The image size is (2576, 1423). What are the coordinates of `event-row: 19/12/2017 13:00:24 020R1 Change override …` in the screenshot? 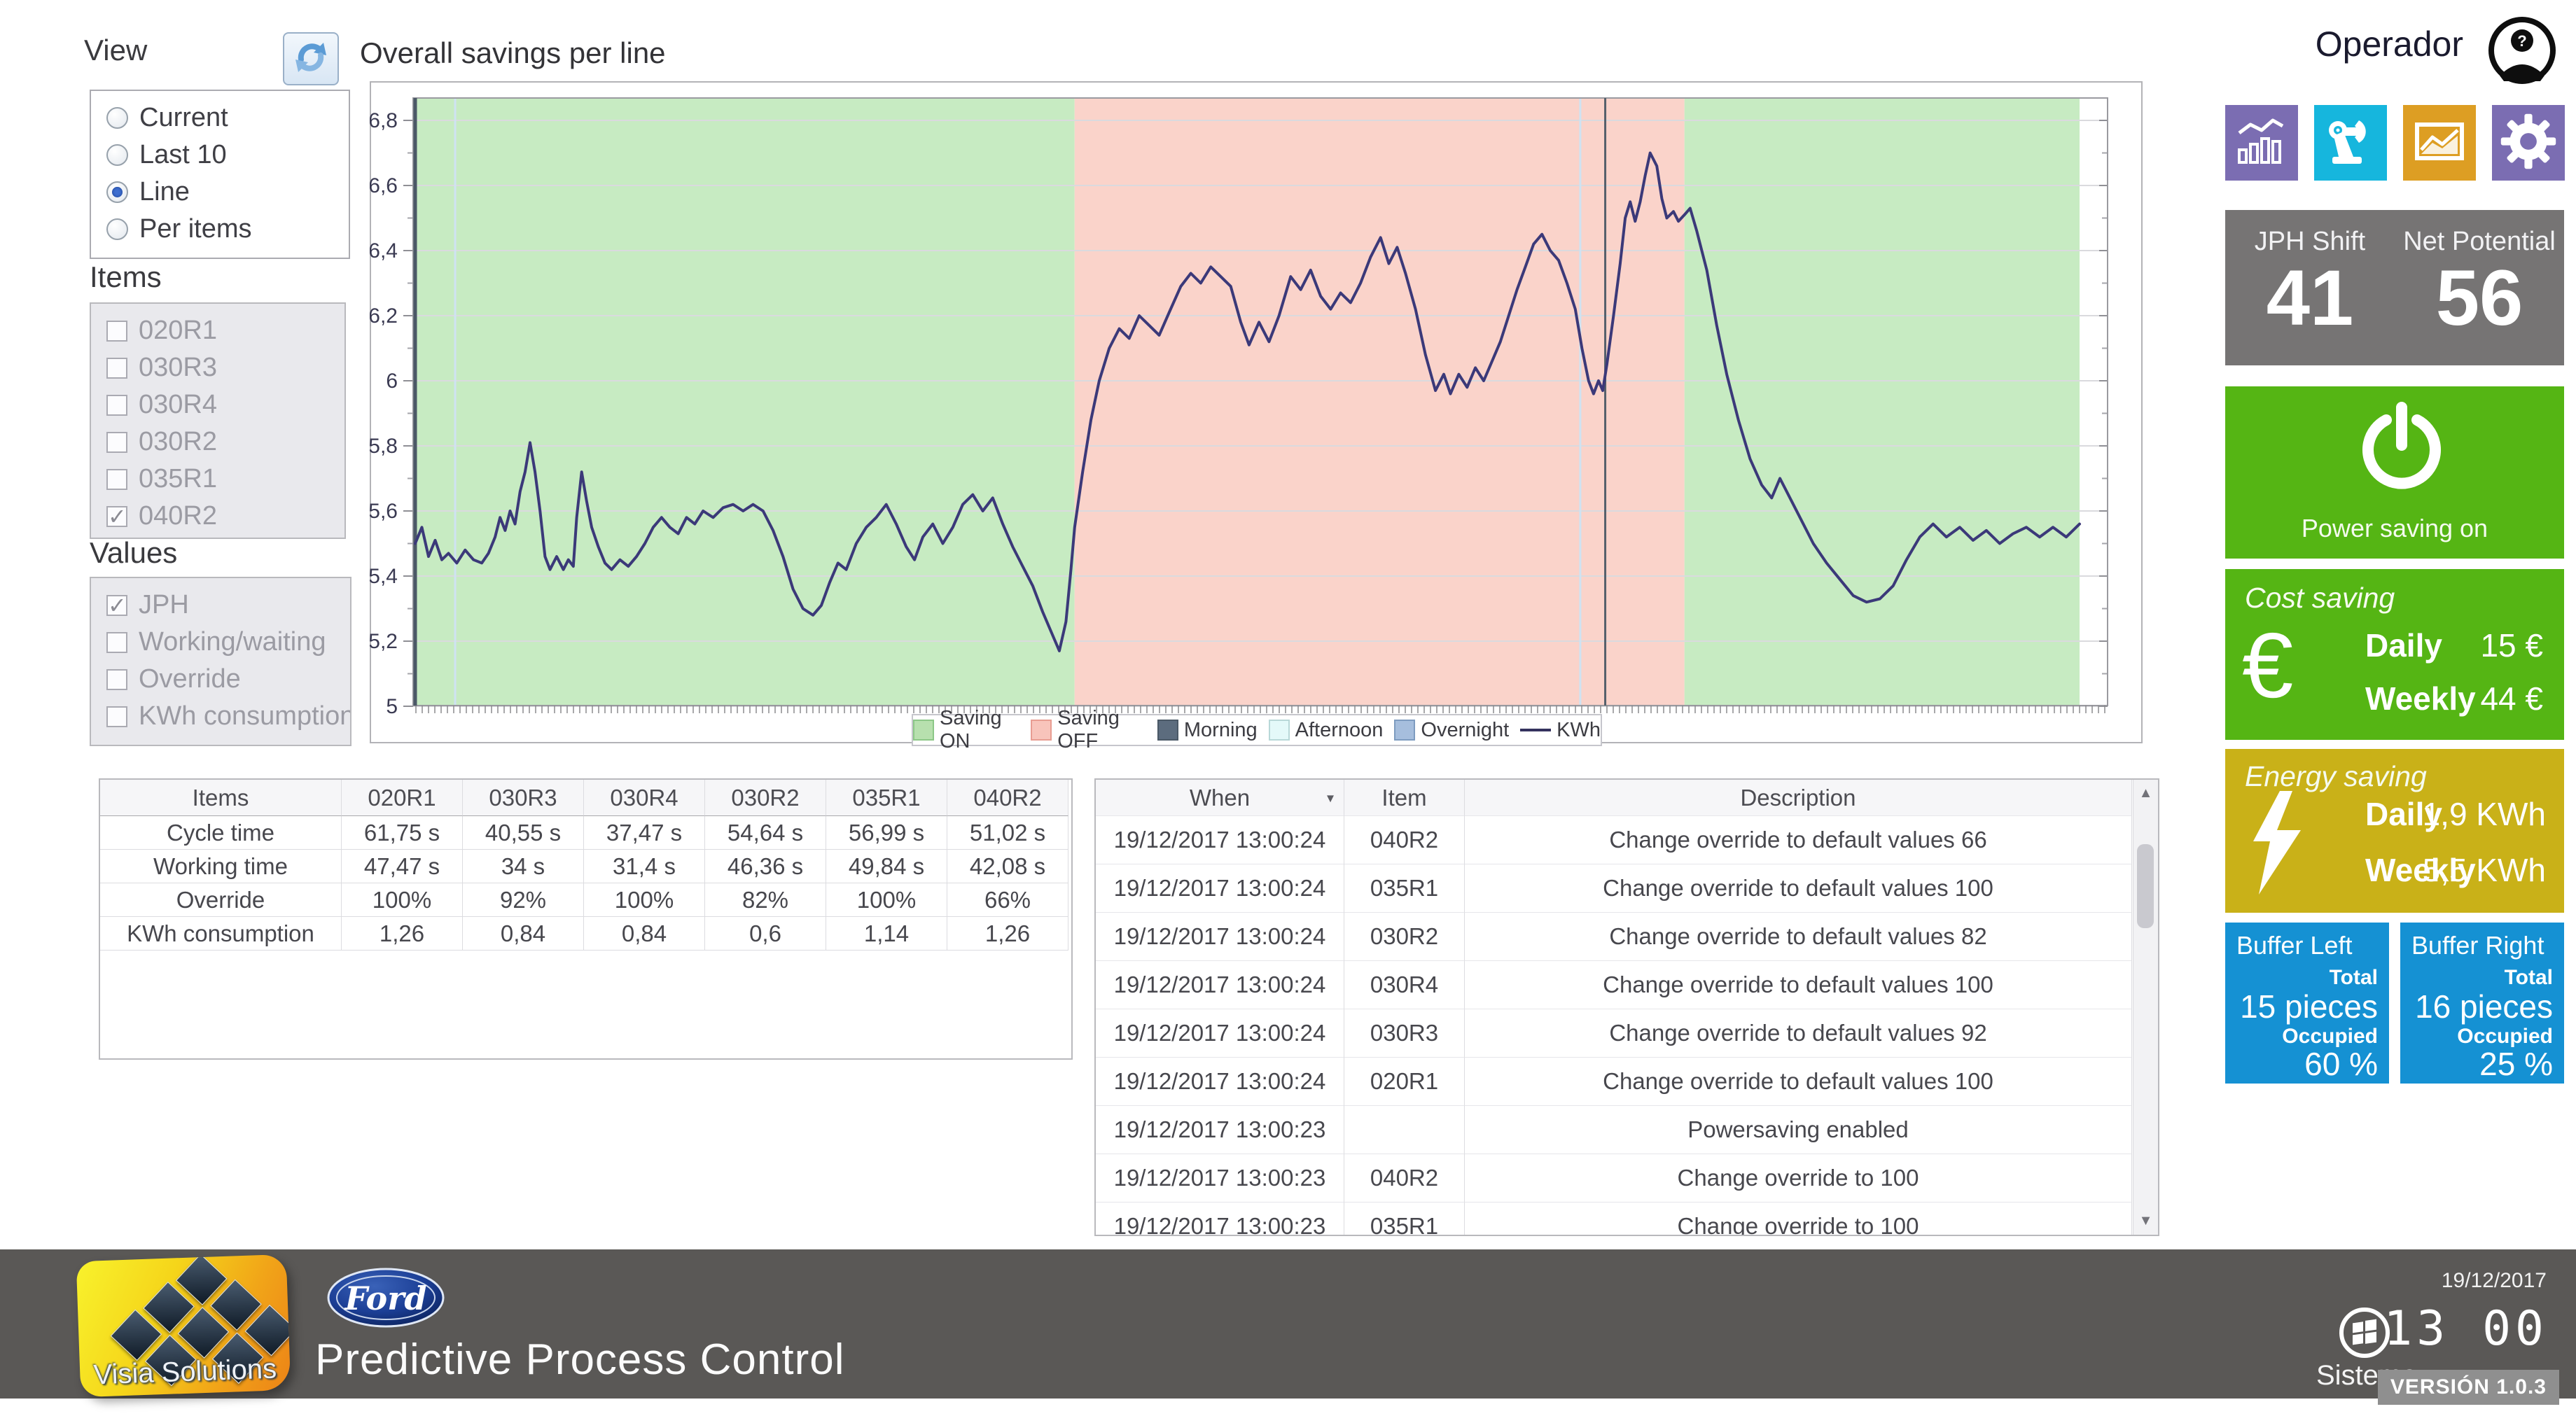 It's located at (1614, 1082).